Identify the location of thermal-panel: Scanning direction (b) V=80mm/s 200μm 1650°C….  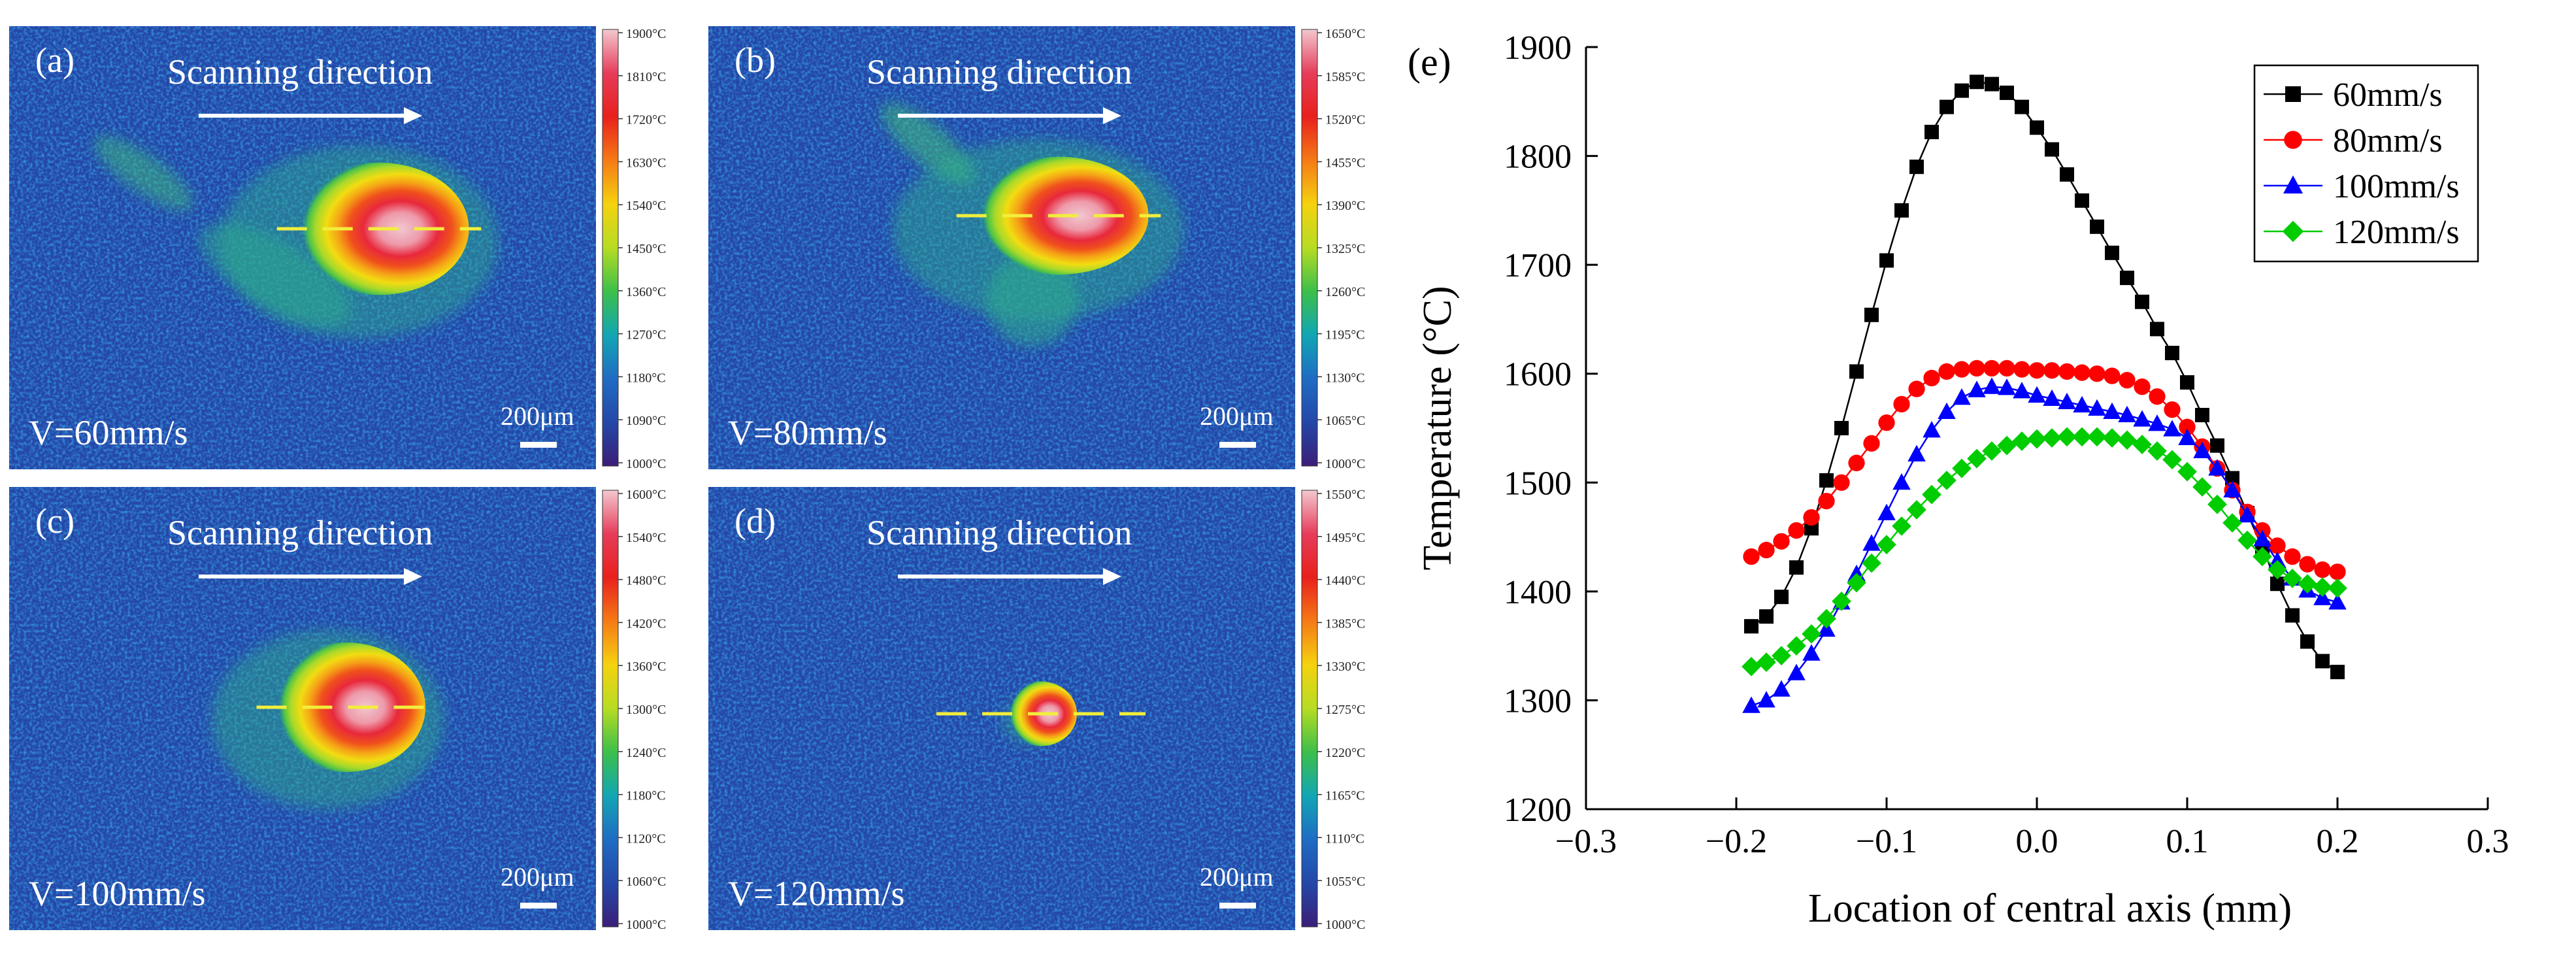
(1036, 248).